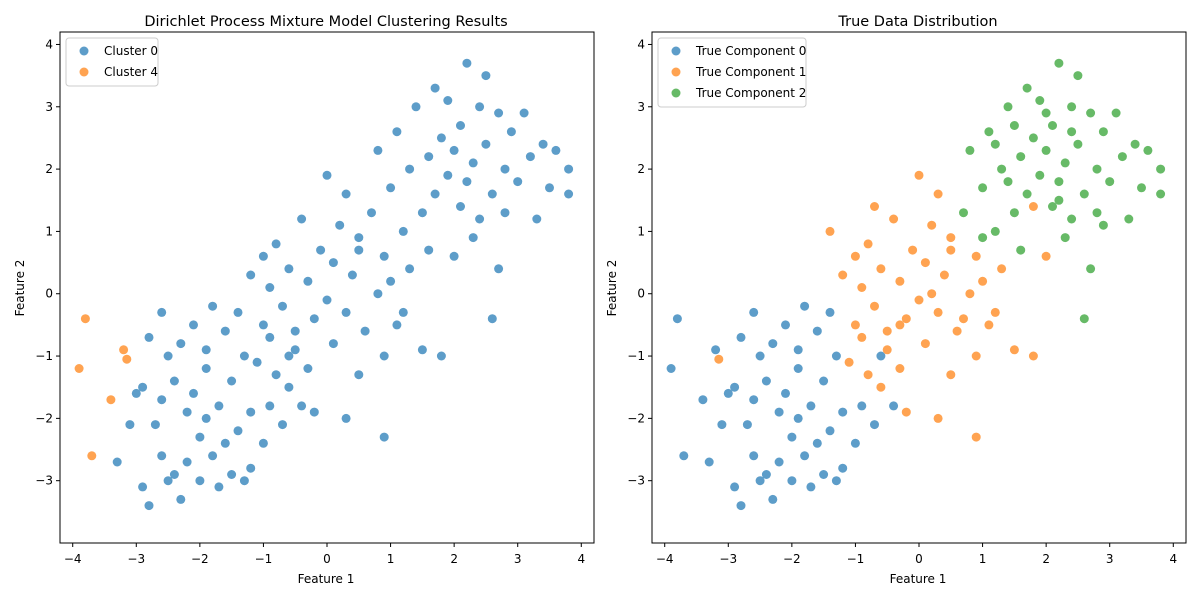  I want to click on x-tick-label: 3, so click(518, 559).